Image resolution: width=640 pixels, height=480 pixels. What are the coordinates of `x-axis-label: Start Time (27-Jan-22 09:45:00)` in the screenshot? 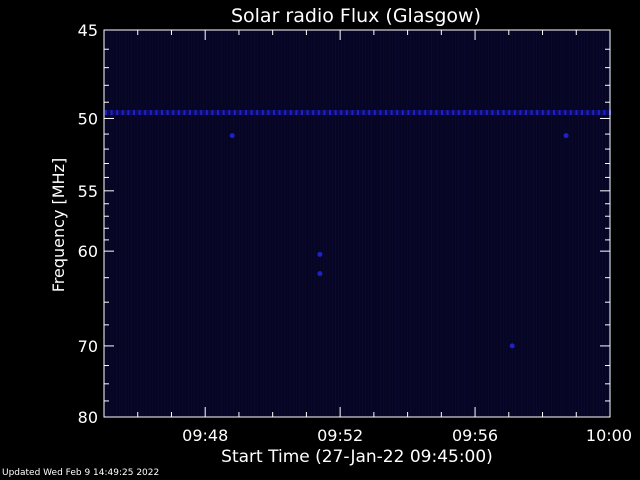 It's located at (357, 457).